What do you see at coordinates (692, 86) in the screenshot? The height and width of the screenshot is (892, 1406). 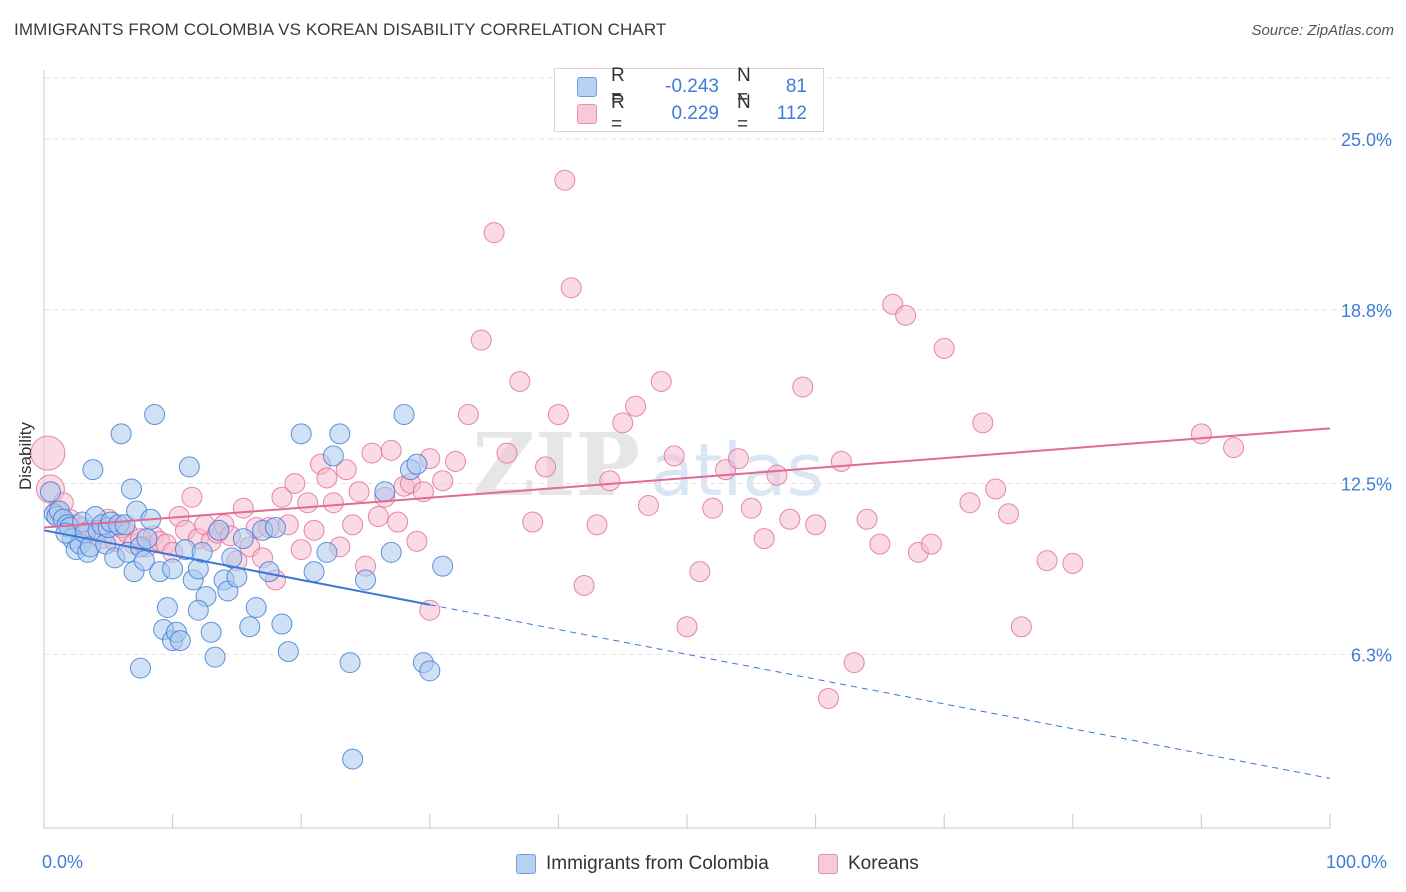 I see `legend-r-value: -0.243` at bounding box center [692, 86].